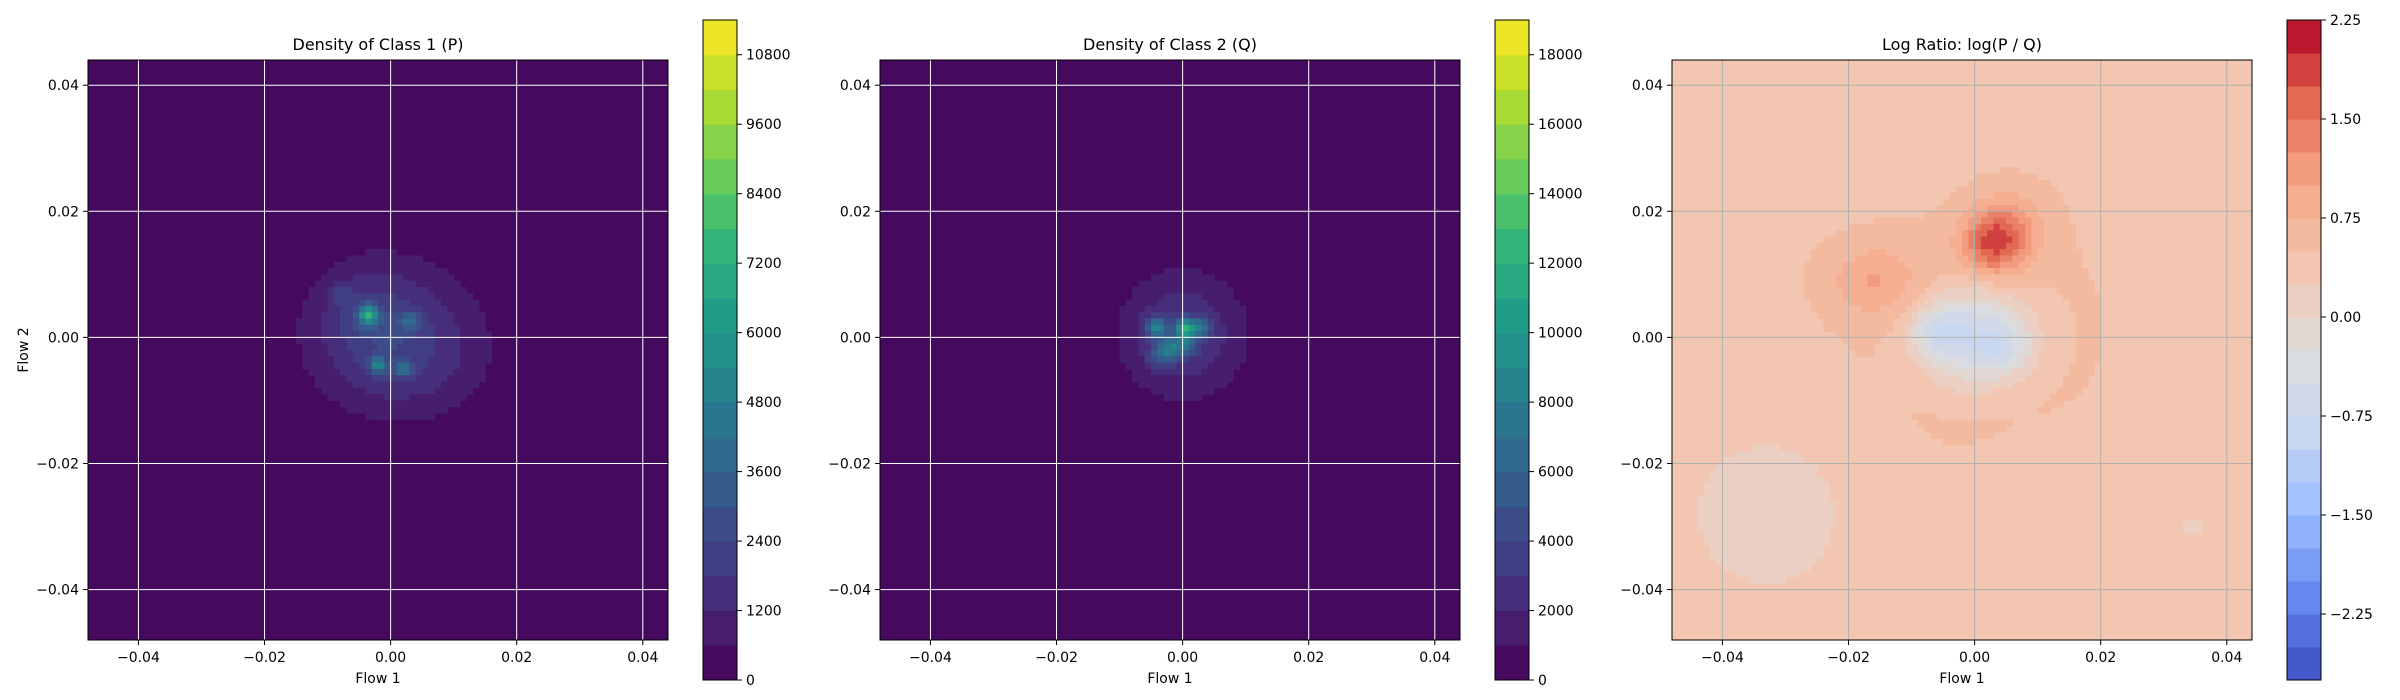 This screenshot has width=2400, height=700. Describe the element at coordinates (264, 658) in the screenshot. I see `x-tick-label: −0.02` at that location.